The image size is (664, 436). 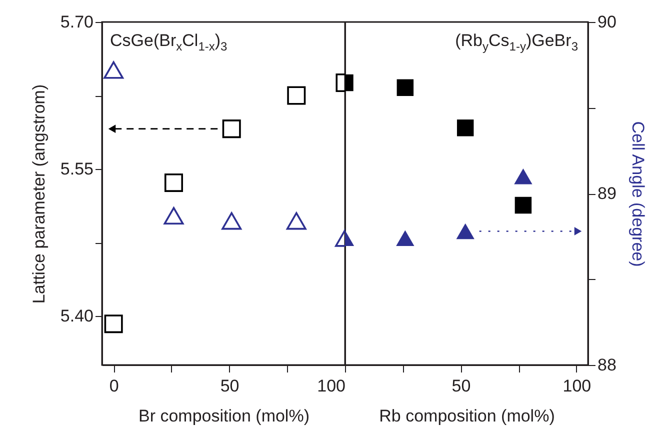 What do you see at coordinates (516, 42) in the screenshot?
I see `annotation: (Rb$_{y}$Cs$_{1-y}$)GeBr$_{3}$` at bounding box center [516, 42].